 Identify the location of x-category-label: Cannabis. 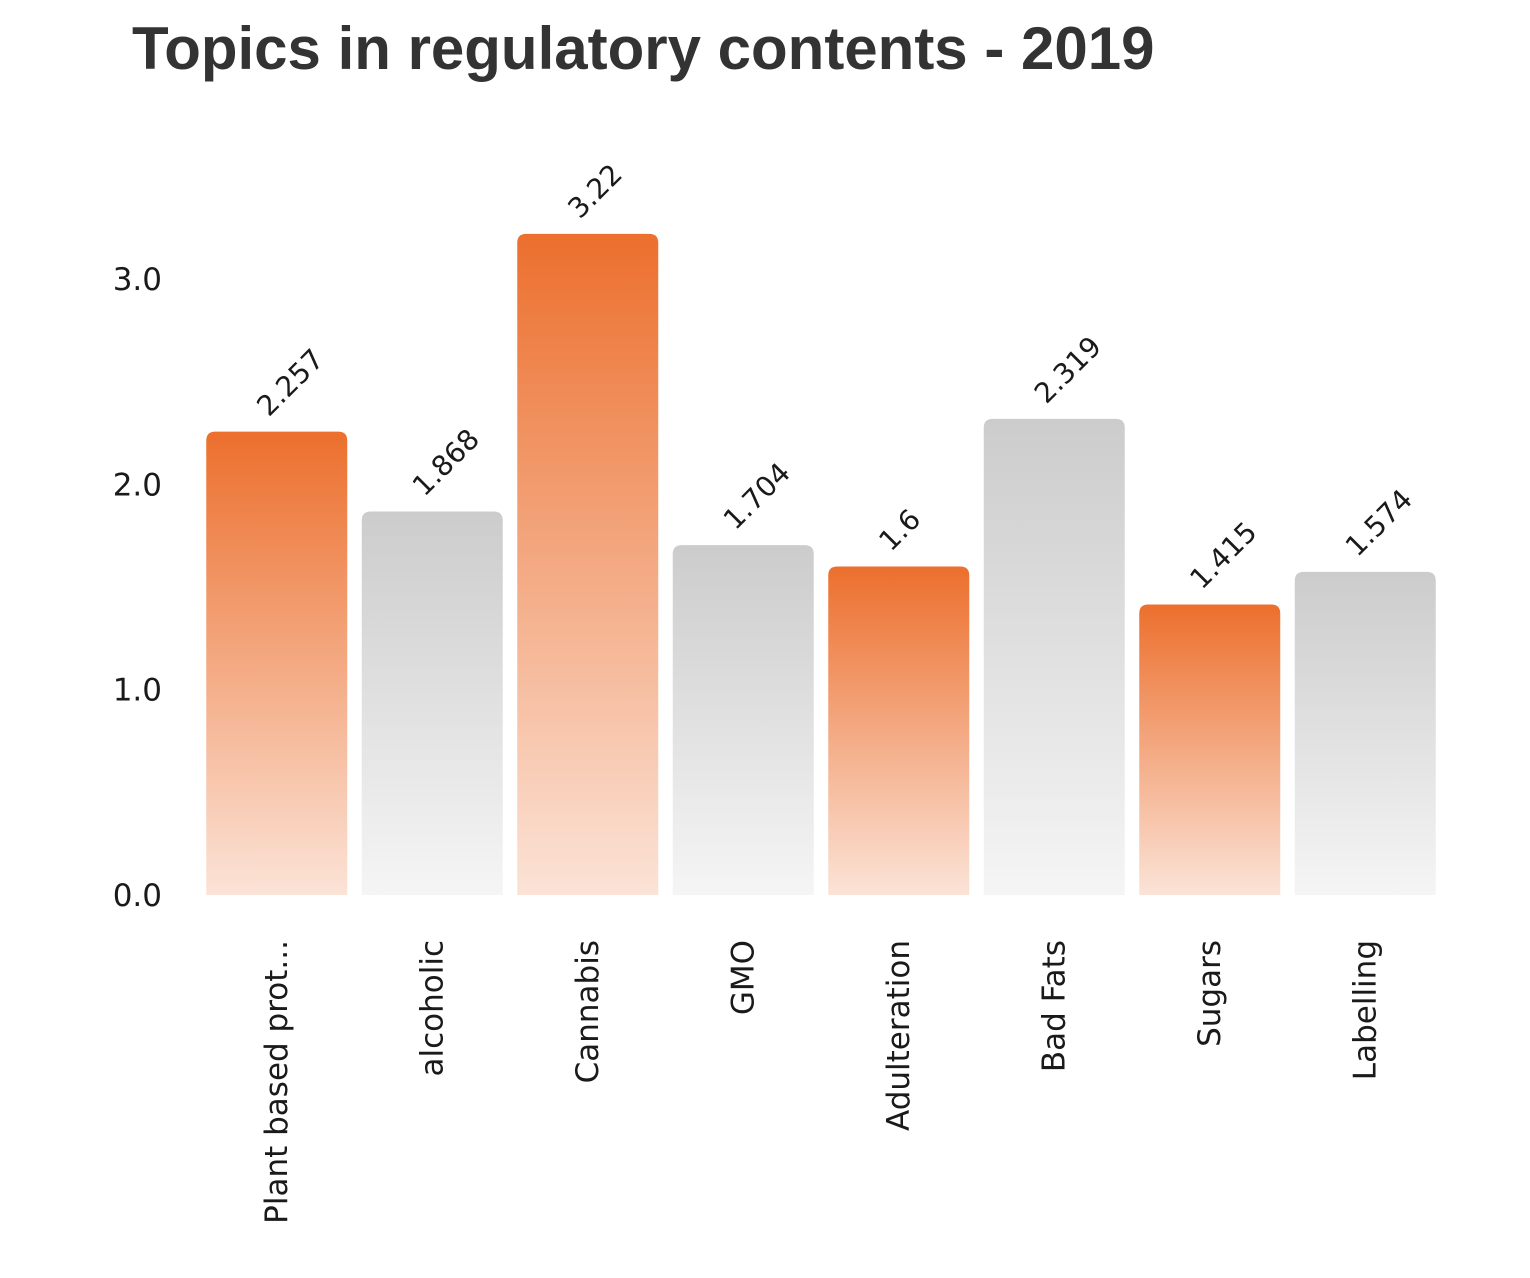
(588, 1011).